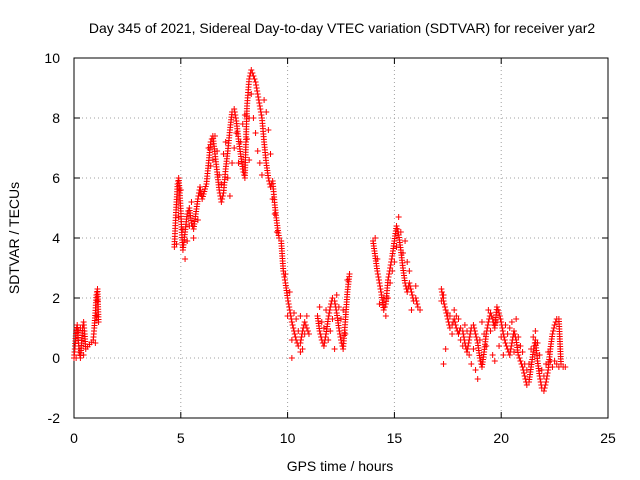  I want to click on x-axis-label: GPS time / hours, so click(340, 466).